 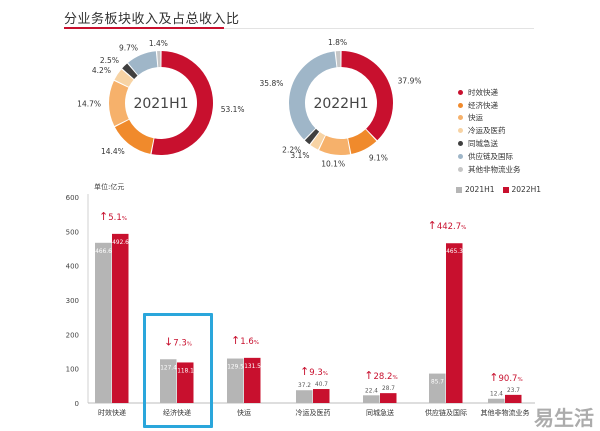 What do you see at coordinates (378, 157) in the screenshot?
I see `slice-label: 9.1%` at bounding box center [378, 157].